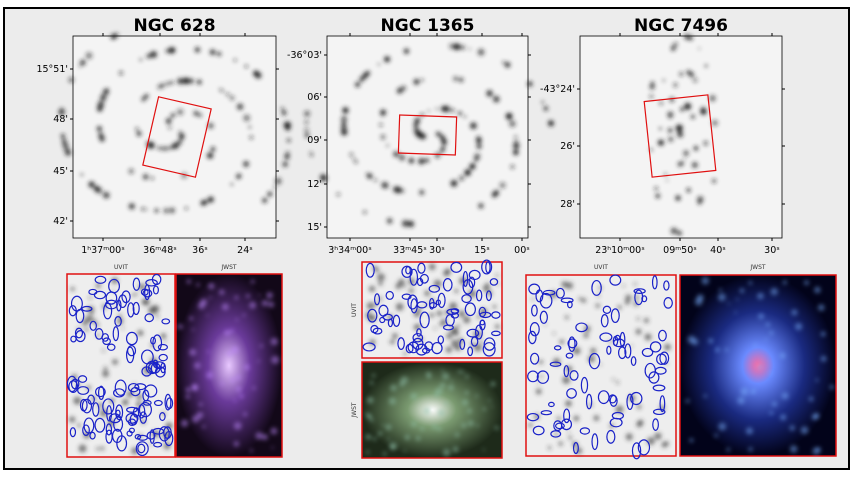  Describe the element at coordinates (174, 137) in the screenshot. I see `sky-image` at that location.